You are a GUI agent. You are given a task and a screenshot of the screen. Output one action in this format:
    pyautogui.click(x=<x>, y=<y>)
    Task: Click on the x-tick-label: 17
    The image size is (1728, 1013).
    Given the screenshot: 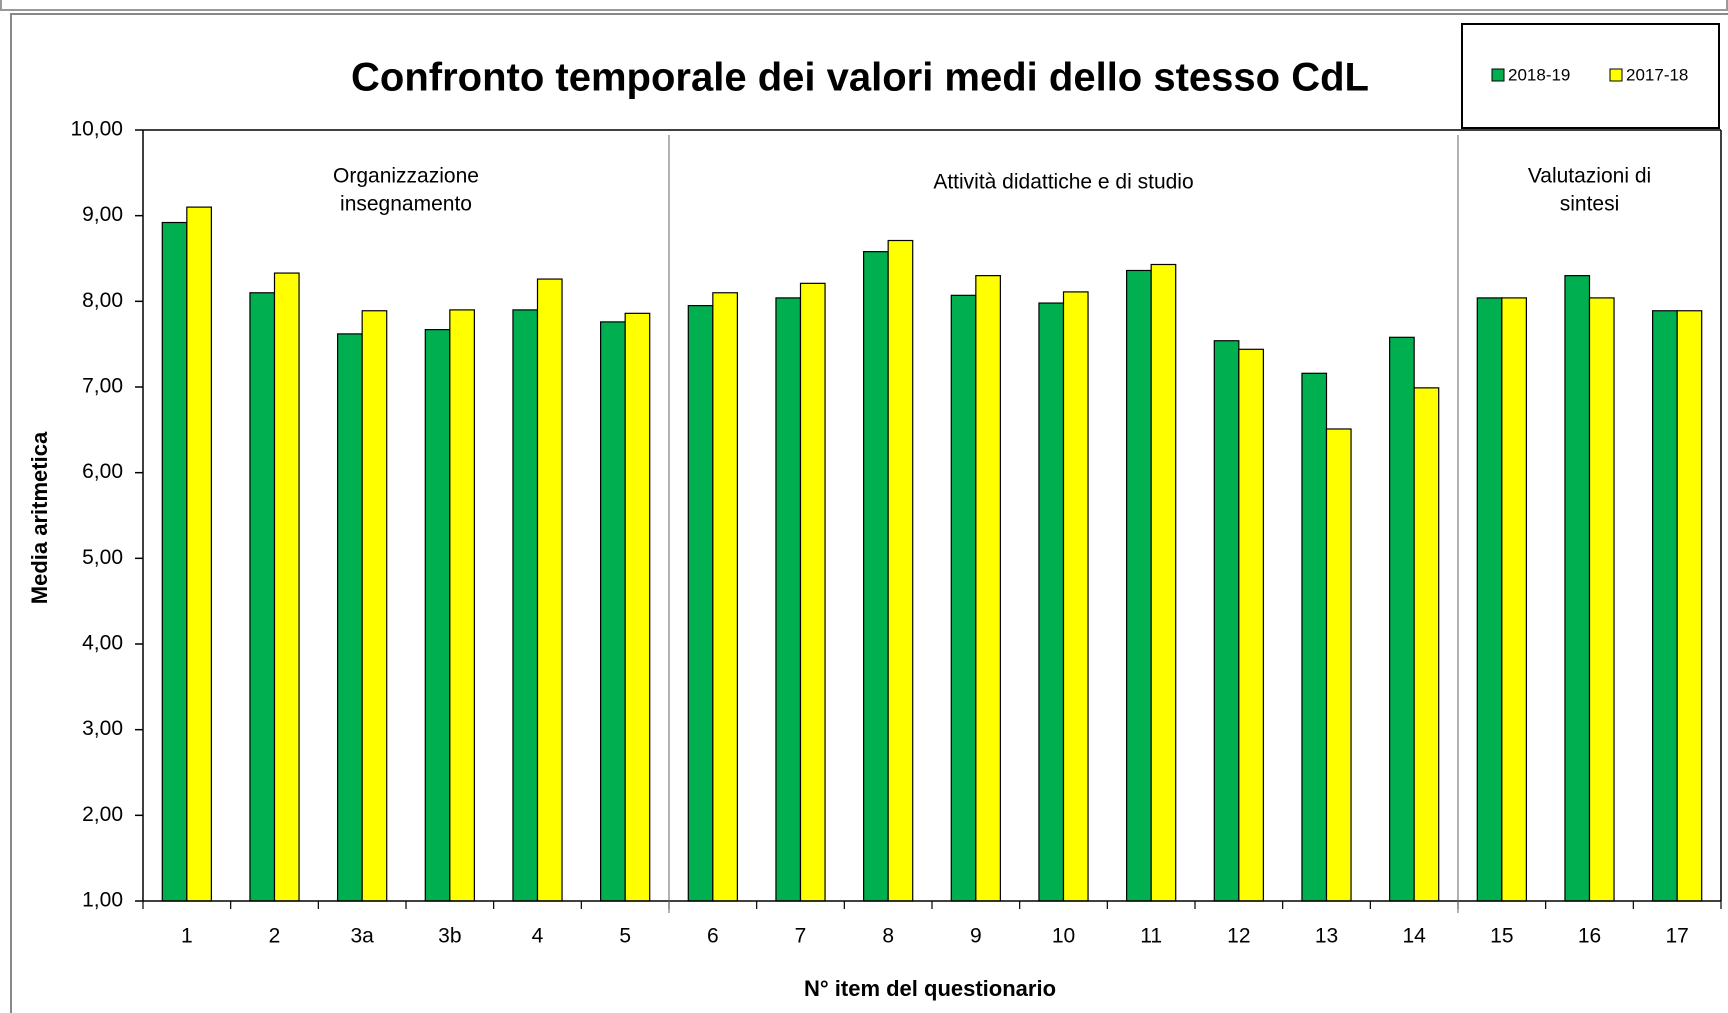 What is the action you would take?
    pyautogui.click(x=1676, y=936)
    